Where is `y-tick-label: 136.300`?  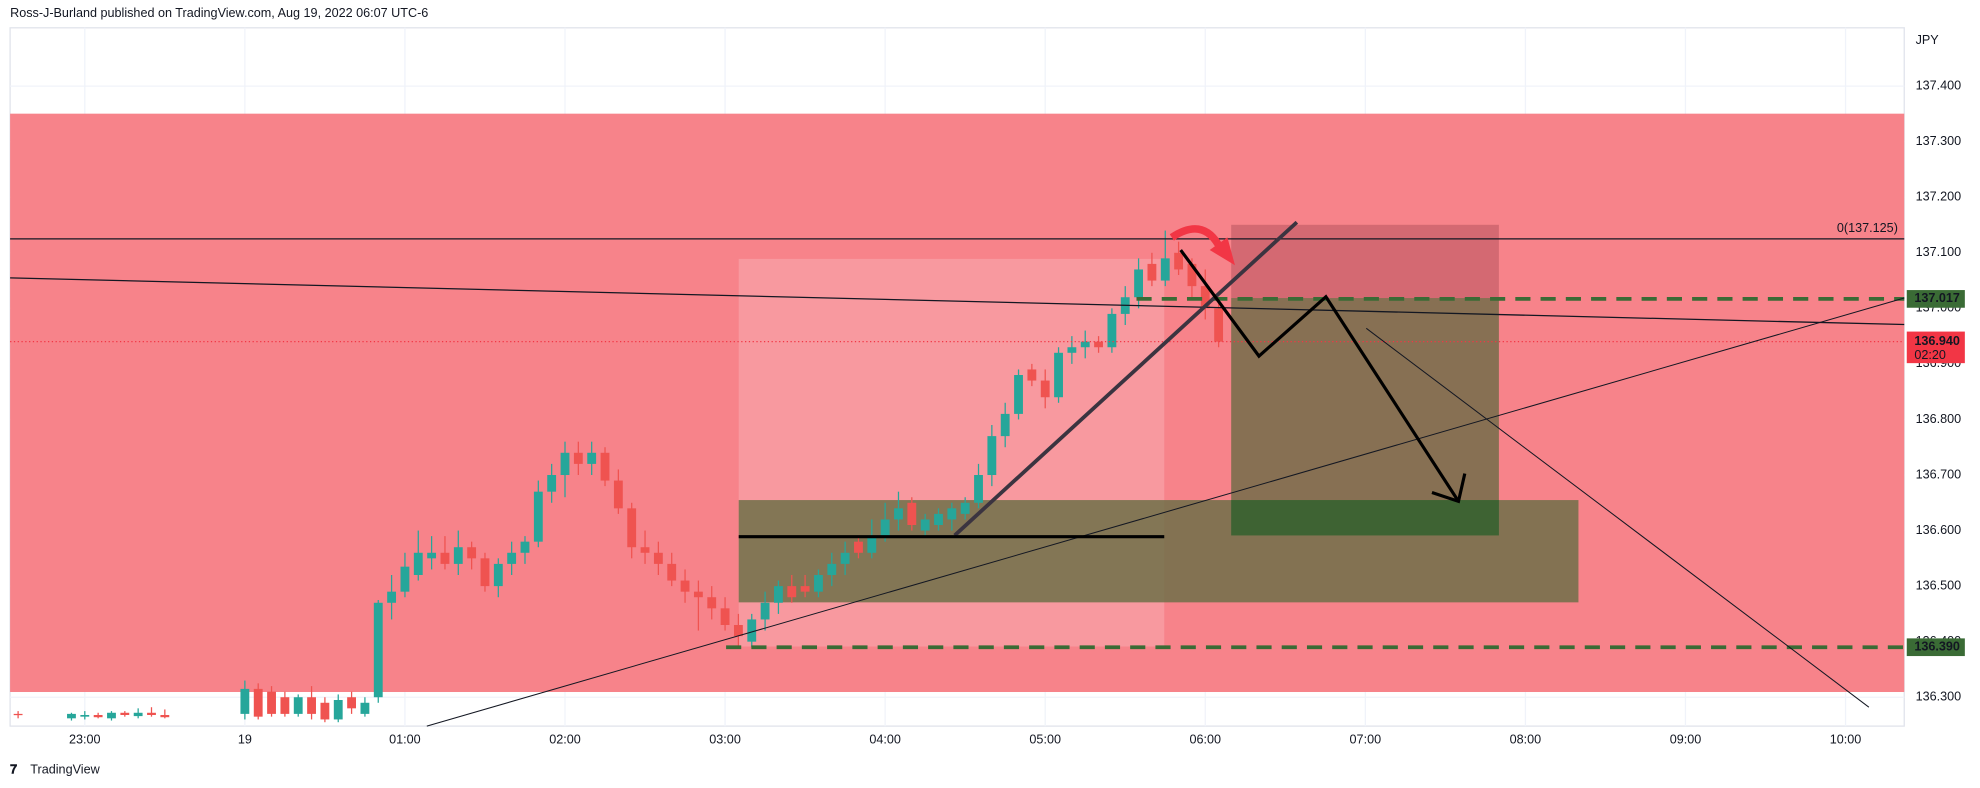 y-tick-label: 136.300 is located at coordinates (1939, 697).